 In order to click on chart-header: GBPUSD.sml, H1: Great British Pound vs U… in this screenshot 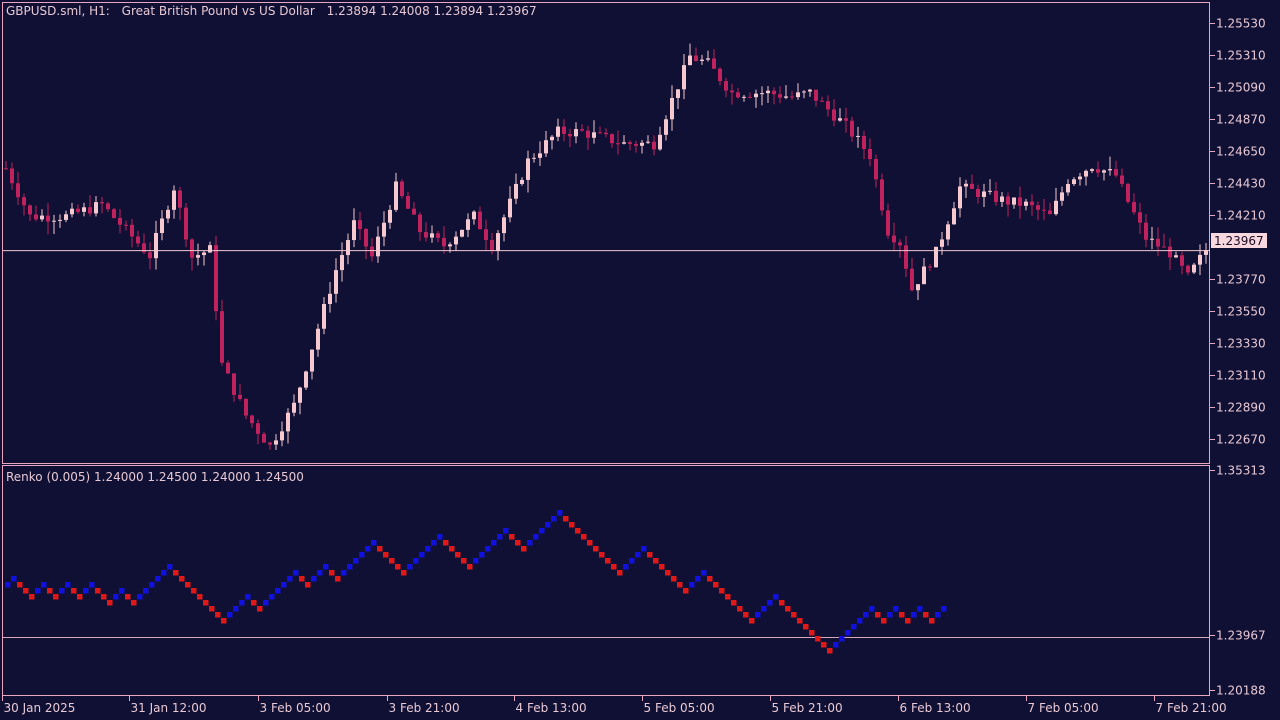, I will do `click(271, 11)`.